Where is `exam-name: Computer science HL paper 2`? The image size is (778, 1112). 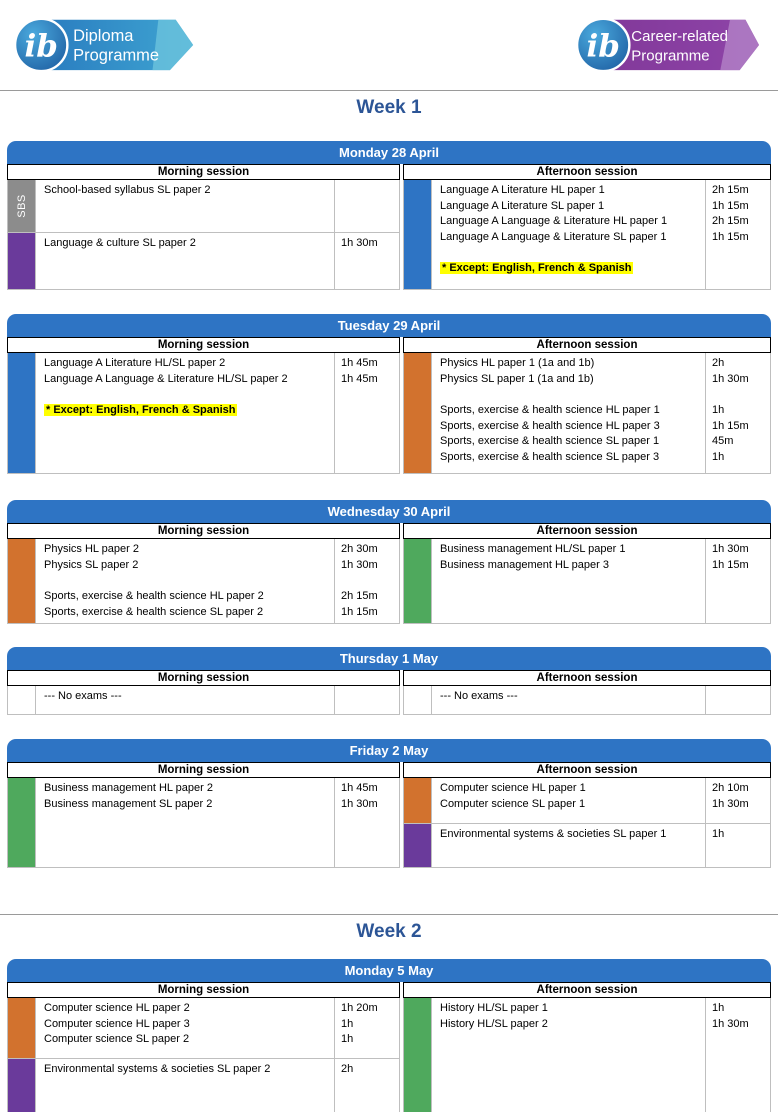
exam-name: Computer science HL paper 2 is located at coordinates (117, 1008).